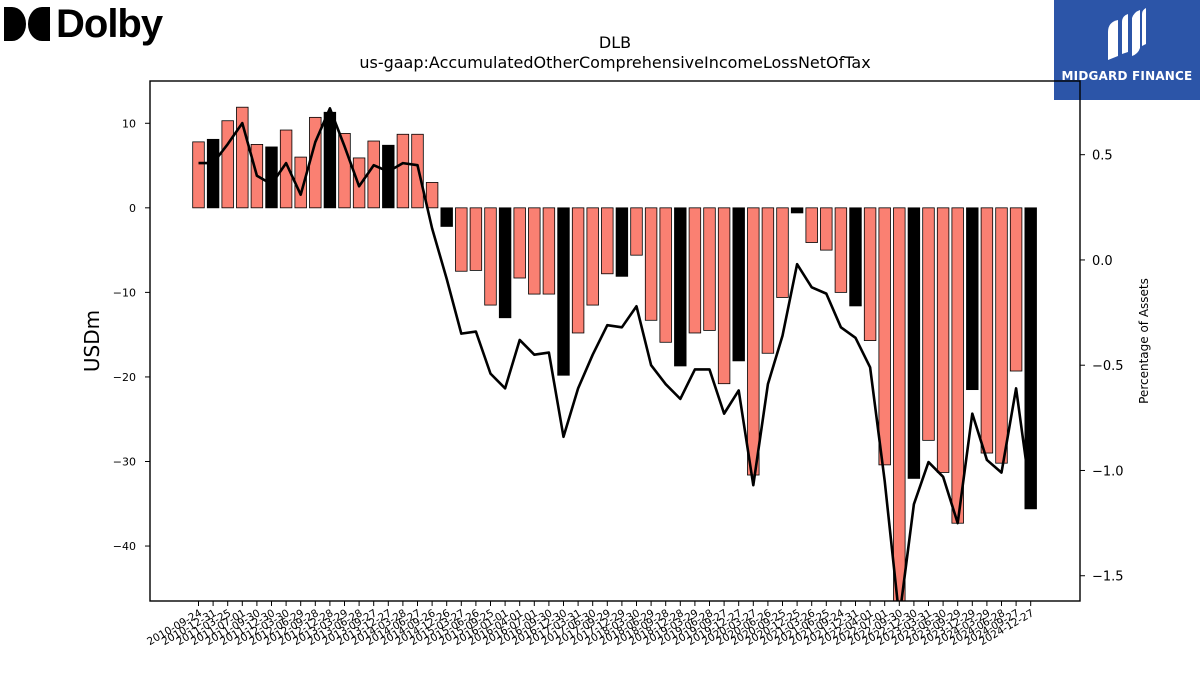  I want to click on dolby-wordmark: Dolby, so click(109, 23).